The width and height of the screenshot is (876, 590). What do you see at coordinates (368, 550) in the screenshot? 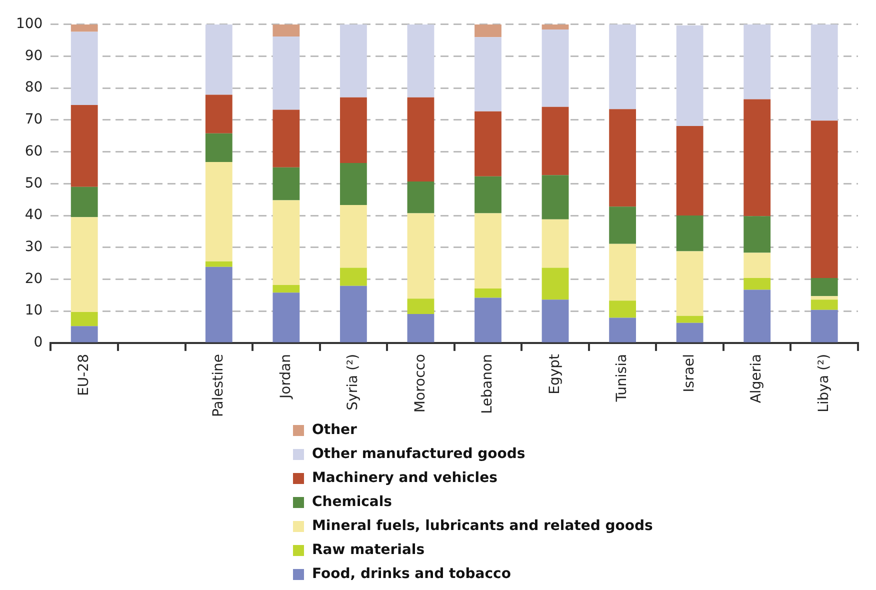
I see `legend-label: Raw materials` at bounding box center [368, 550].